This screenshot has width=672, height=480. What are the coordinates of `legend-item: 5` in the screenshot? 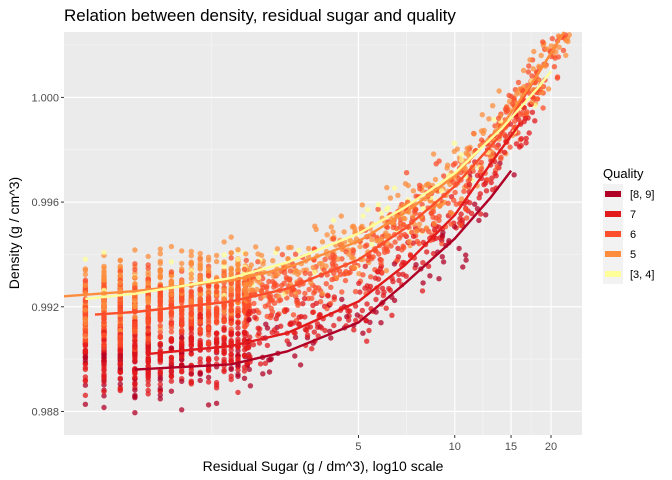 It's located at (619, 254).